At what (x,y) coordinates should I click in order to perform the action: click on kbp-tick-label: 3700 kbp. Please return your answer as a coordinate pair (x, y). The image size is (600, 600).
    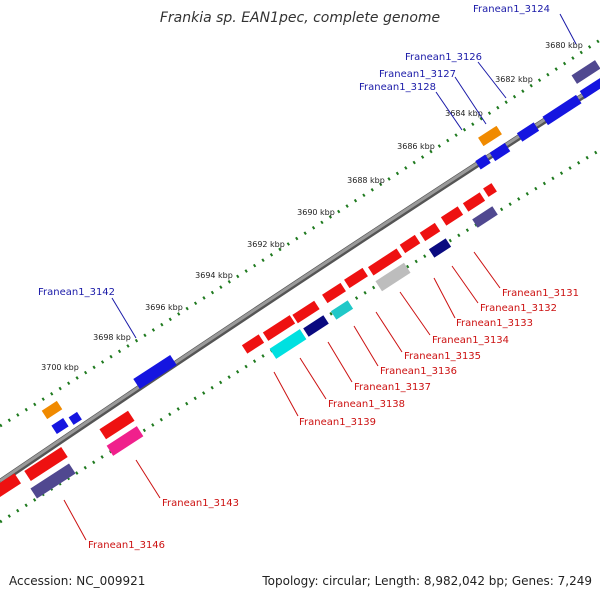
    Looking at the image, I should click on (60, 367).